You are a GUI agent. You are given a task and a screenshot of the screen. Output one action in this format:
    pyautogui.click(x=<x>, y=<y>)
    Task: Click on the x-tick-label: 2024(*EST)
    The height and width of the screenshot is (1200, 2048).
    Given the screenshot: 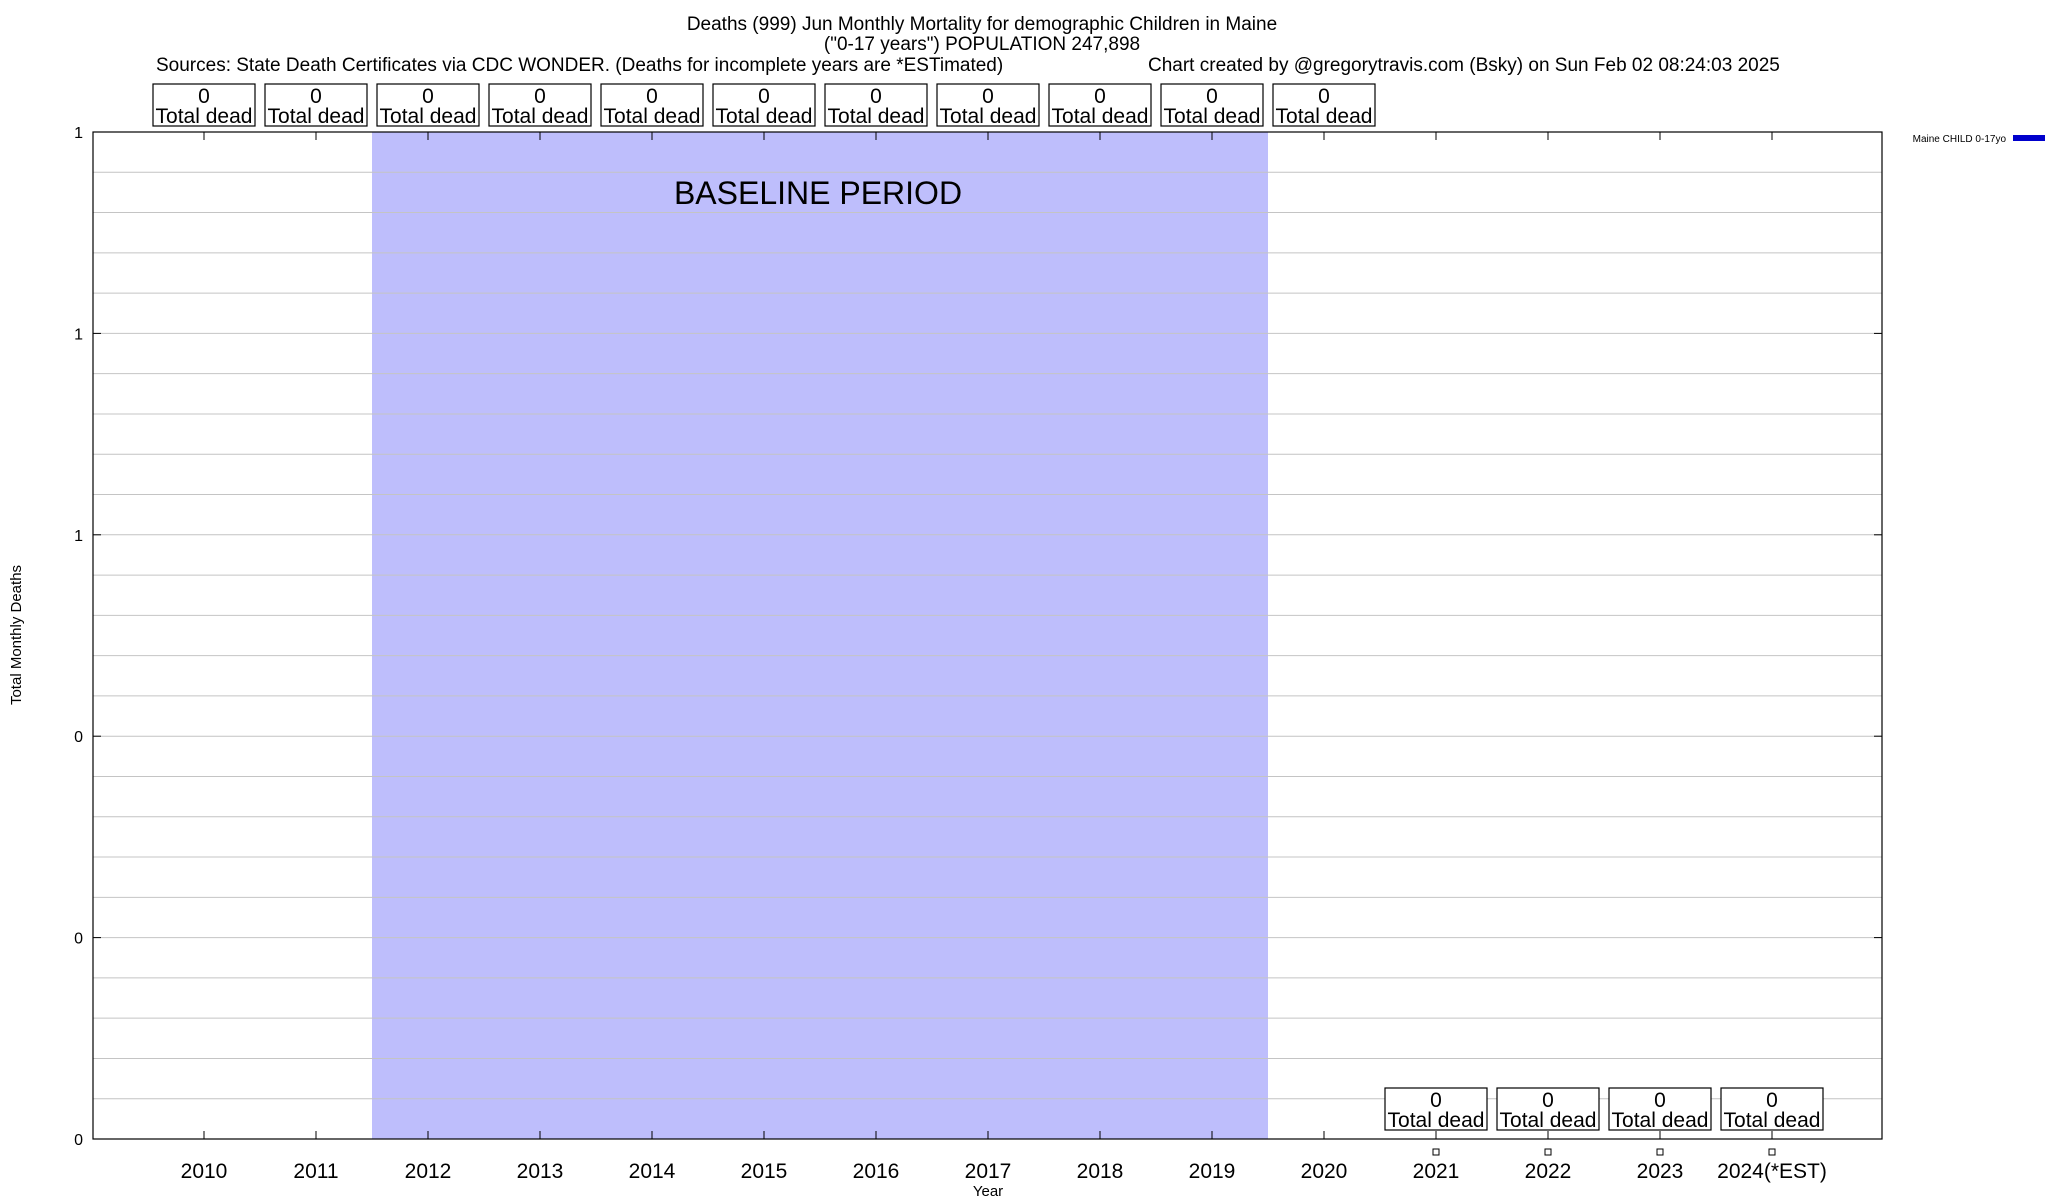 What is the action you would take?
    pyautogui.click(x=1772, y=1171)
    